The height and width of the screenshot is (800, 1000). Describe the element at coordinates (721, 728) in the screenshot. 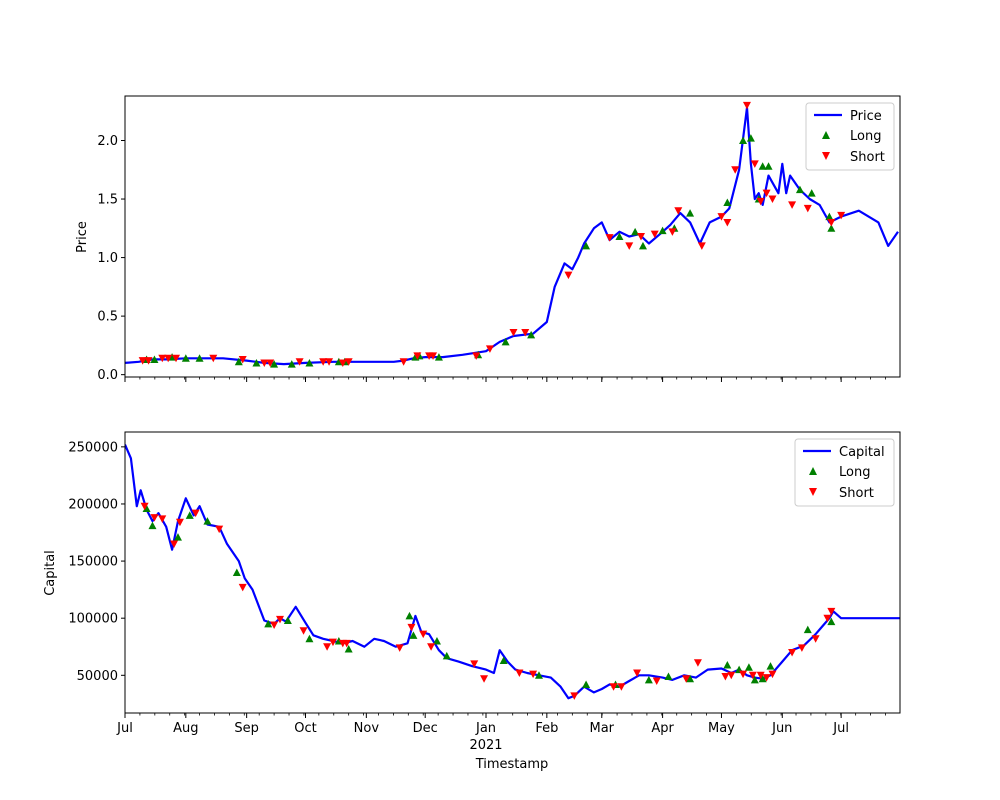

I see `capital-xtick-label: May` at that location.